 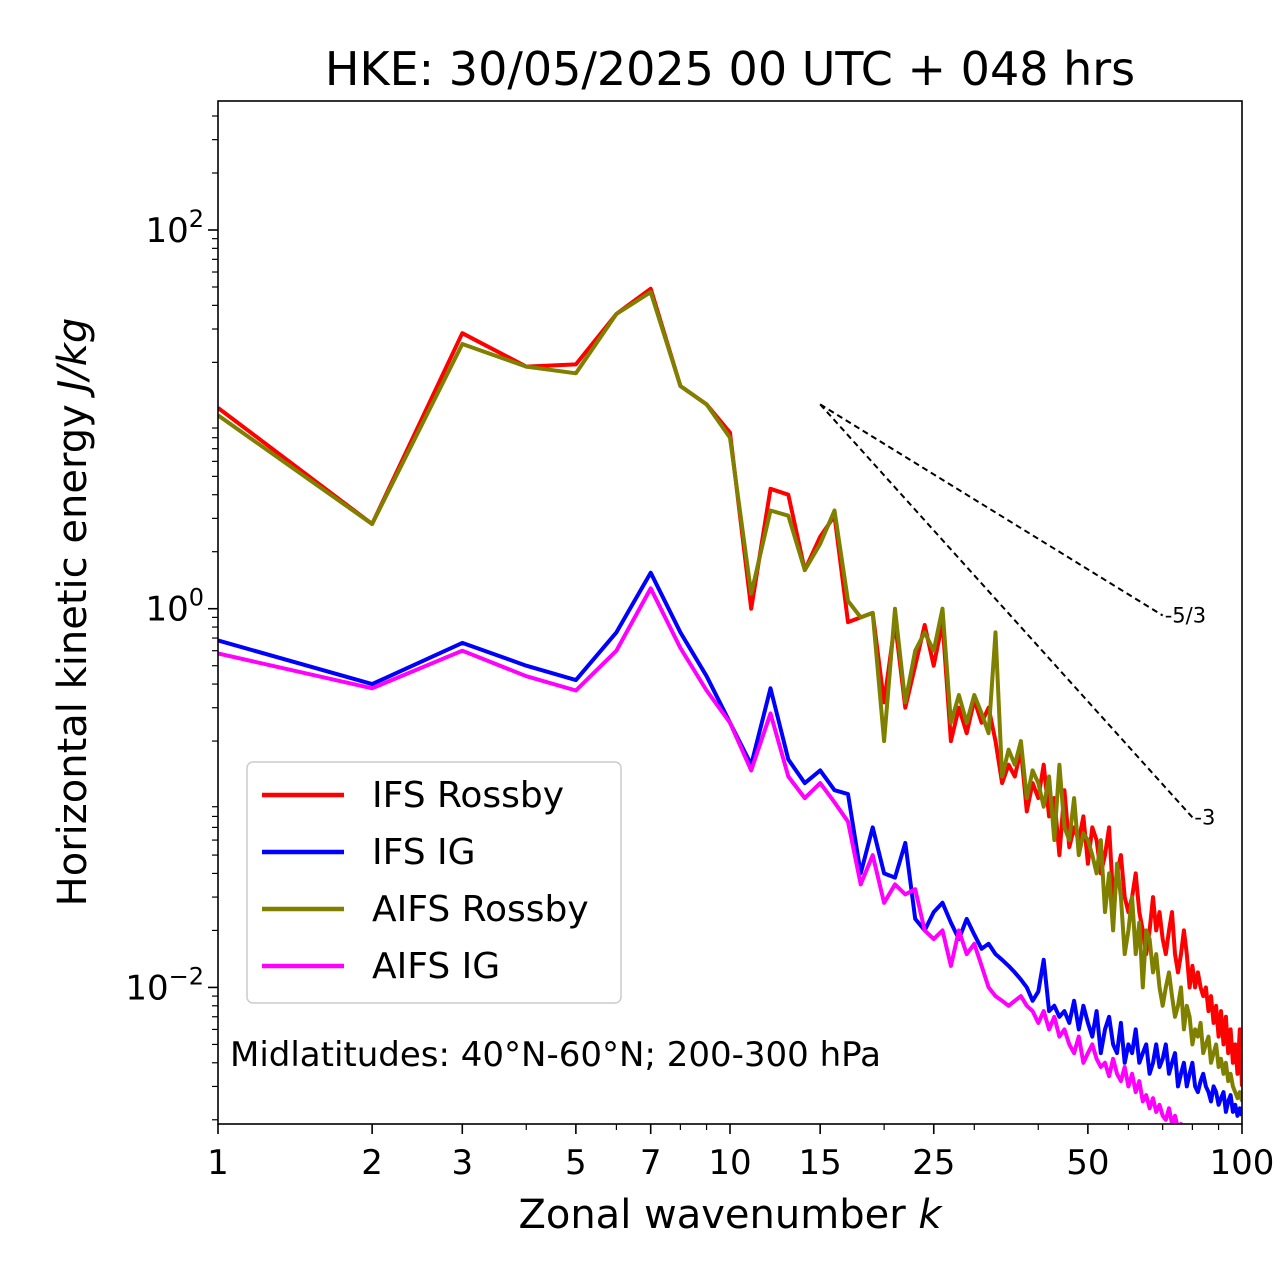 I want to click on legend-items: IFS Rossby IFS IG AIFS Rossby AIFS IG, so click(x=425, y=881).